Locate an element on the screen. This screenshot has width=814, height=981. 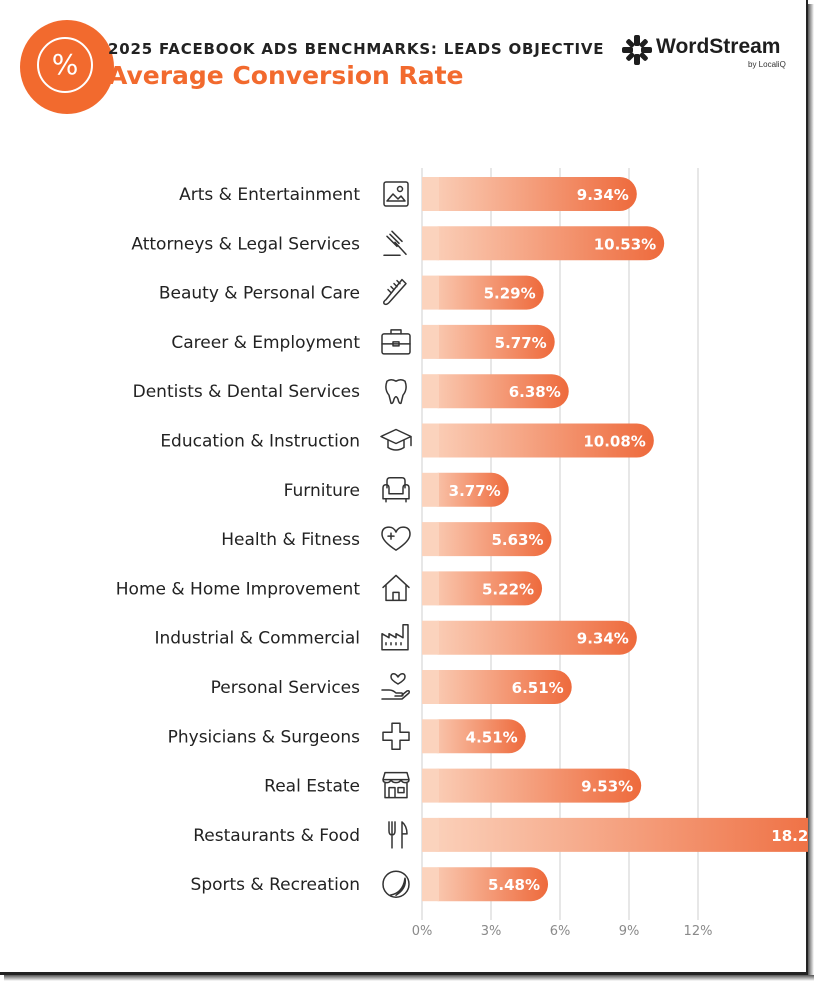
bar-value-label: 4.51% is located at coordinates (492, 737).